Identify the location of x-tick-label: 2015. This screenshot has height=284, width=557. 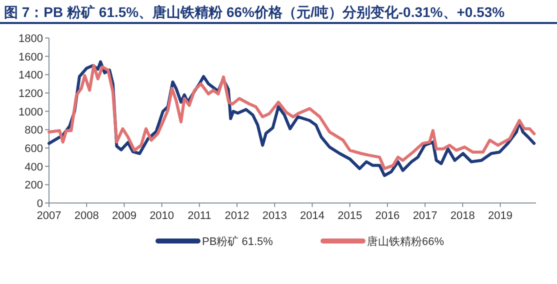
(350, 216).